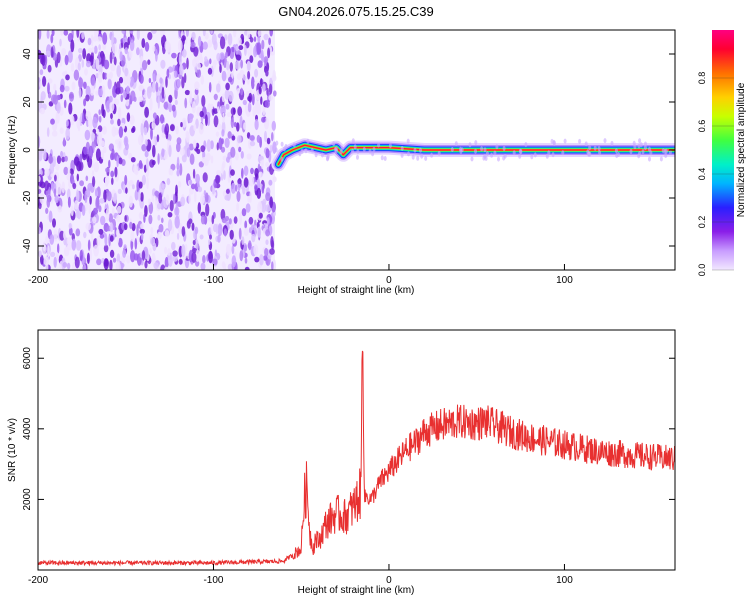 The height and width of the screenshot is (605, 750). Describe the element at coordinates (702, 78) in the screenshot. I see `colorbar-tick-label: 0.8` at that location.